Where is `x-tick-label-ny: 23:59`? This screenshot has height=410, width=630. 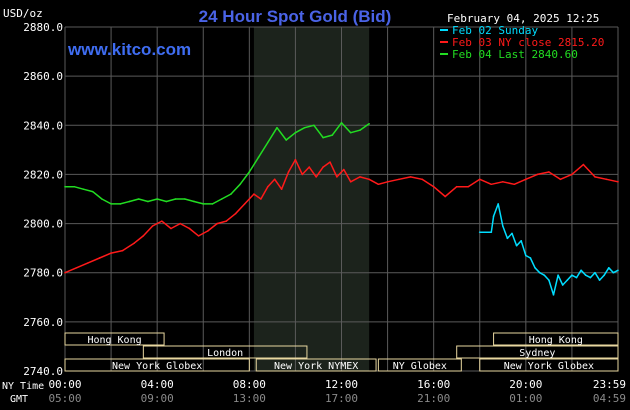
x-tick-label-ny: 23:59 is located at coordinates (609, 384).